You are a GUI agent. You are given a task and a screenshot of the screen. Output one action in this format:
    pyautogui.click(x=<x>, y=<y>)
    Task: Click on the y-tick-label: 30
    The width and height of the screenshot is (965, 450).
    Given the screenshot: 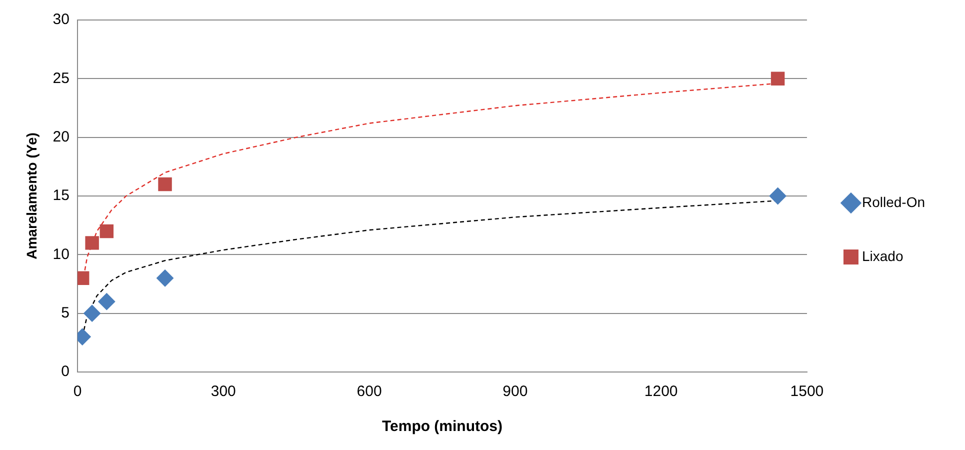 What is the action you would take?
    pyautogui.click(x=61, y=19)
    